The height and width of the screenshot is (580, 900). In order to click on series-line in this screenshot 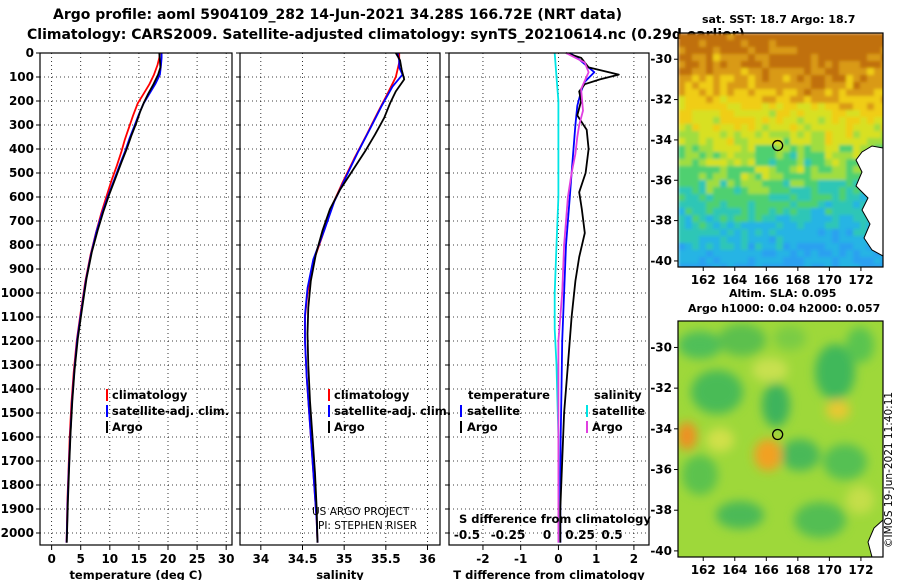, I will do `click(556, 297)`.